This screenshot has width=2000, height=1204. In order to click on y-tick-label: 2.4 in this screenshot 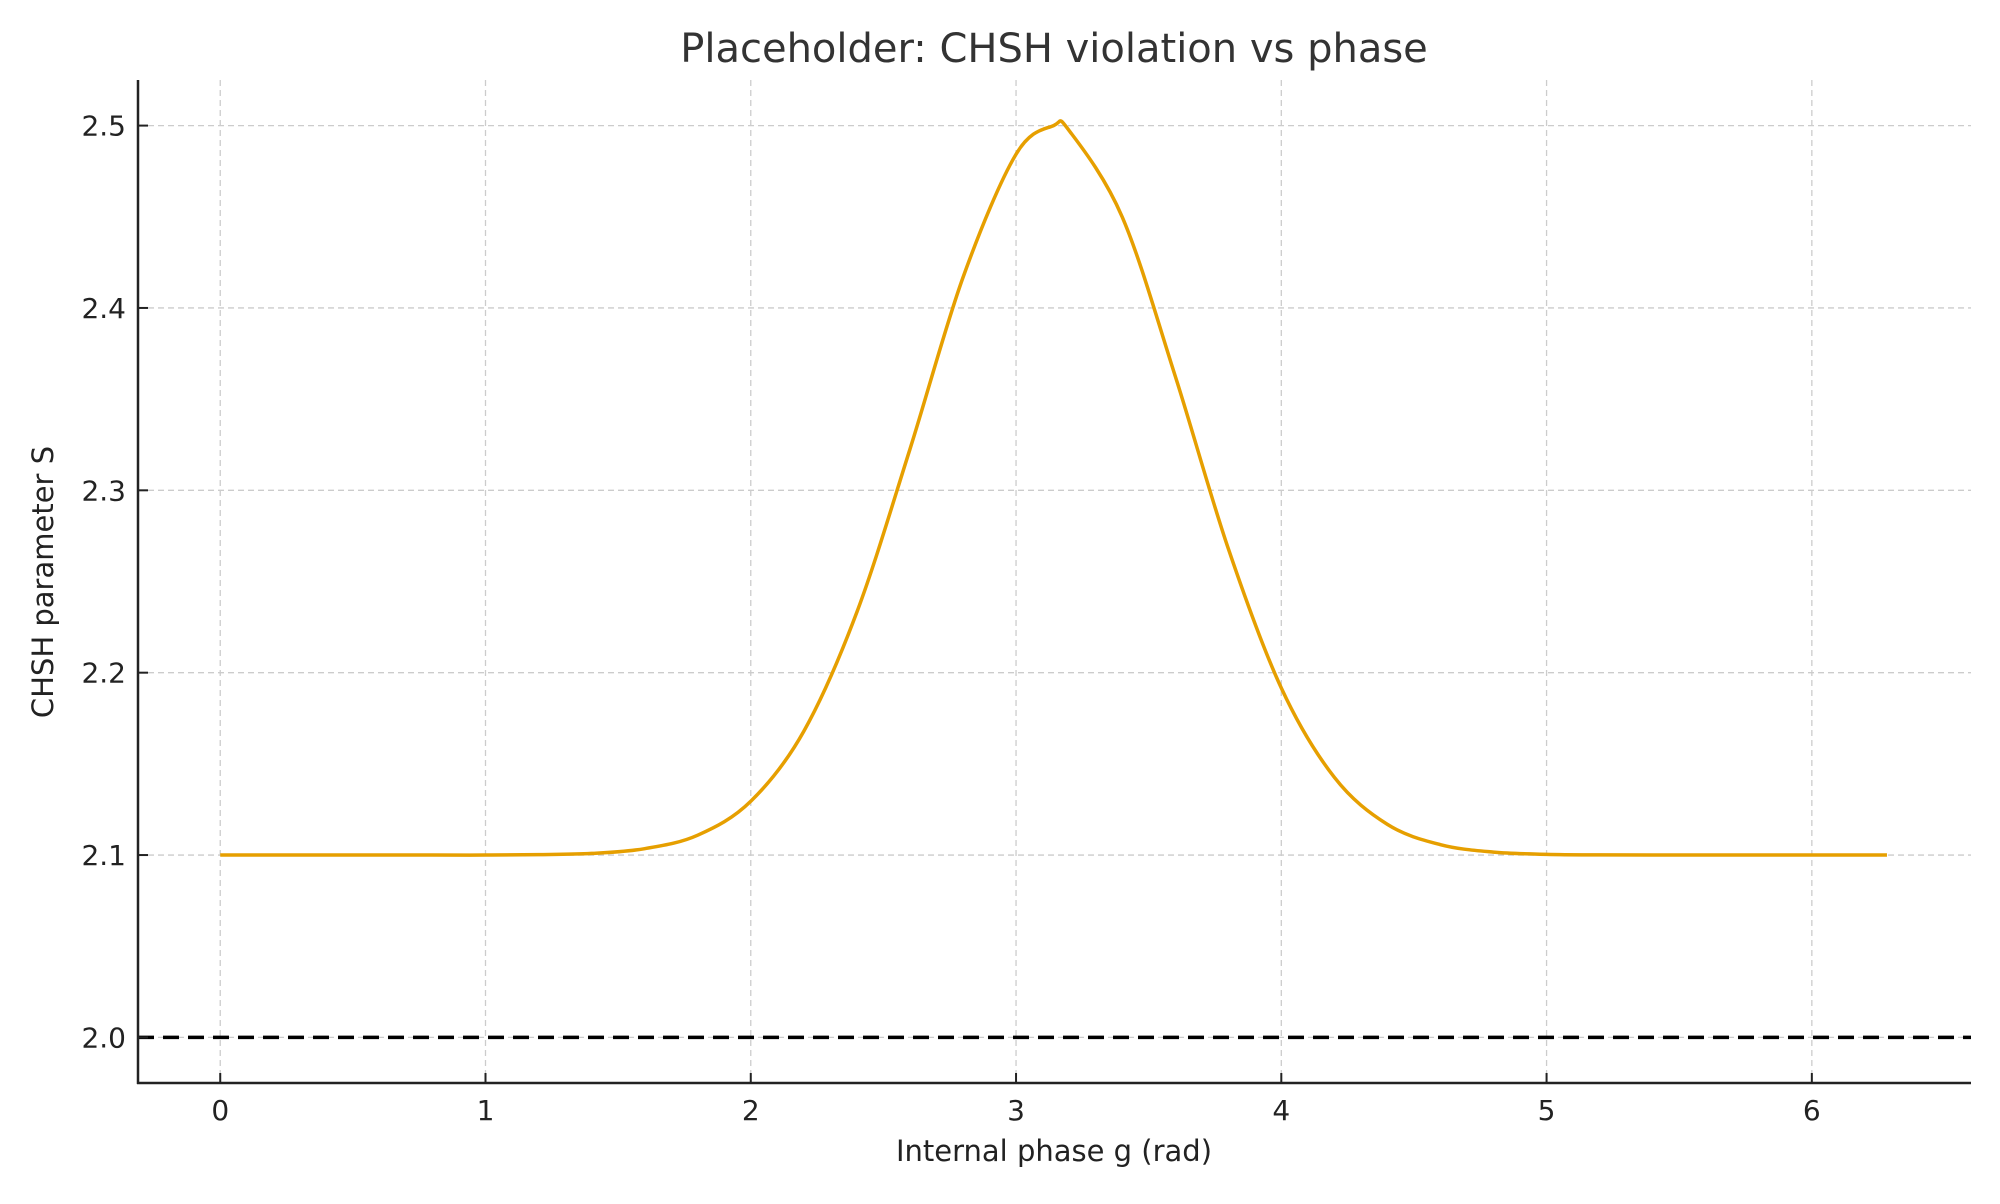, I will do `click(103, 308)`.